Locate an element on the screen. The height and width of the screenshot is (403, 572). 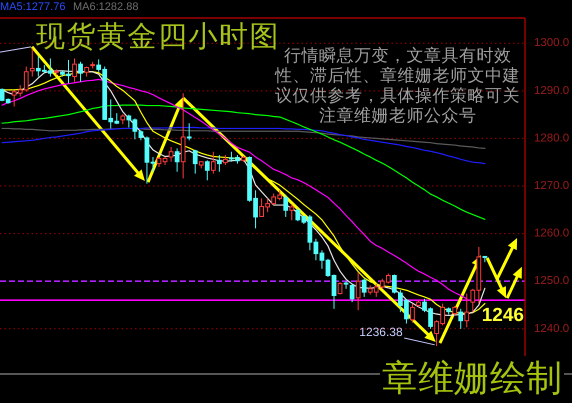
annotation: MA5:1277.76 is located at coordinates (33, 7).